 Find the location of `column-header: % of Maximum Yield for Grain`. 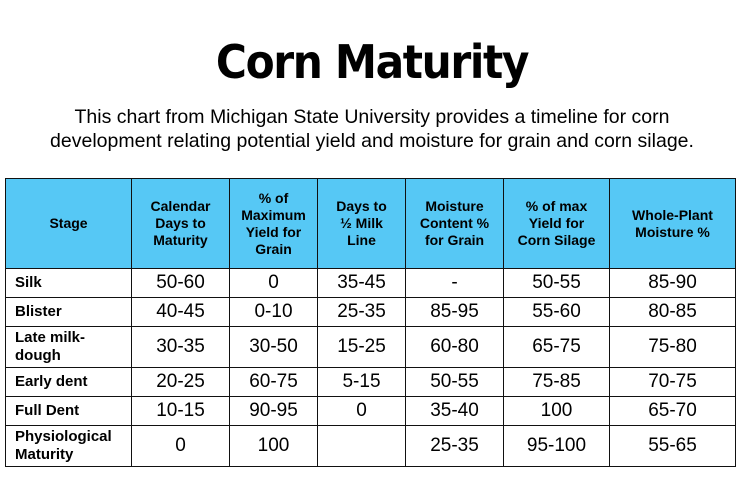

column-header: % of Maximum Yield for Grain is located at coordinates (273, 223).